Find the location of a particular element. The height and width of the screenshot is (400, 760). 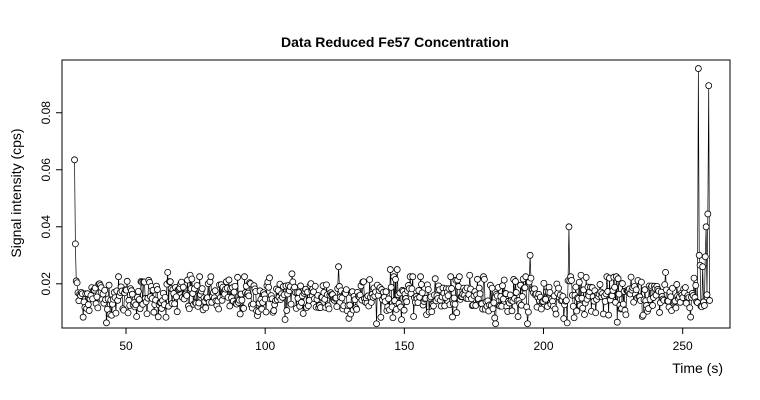

y-tick-label: 0.06 is located at coordinates (46, 170).